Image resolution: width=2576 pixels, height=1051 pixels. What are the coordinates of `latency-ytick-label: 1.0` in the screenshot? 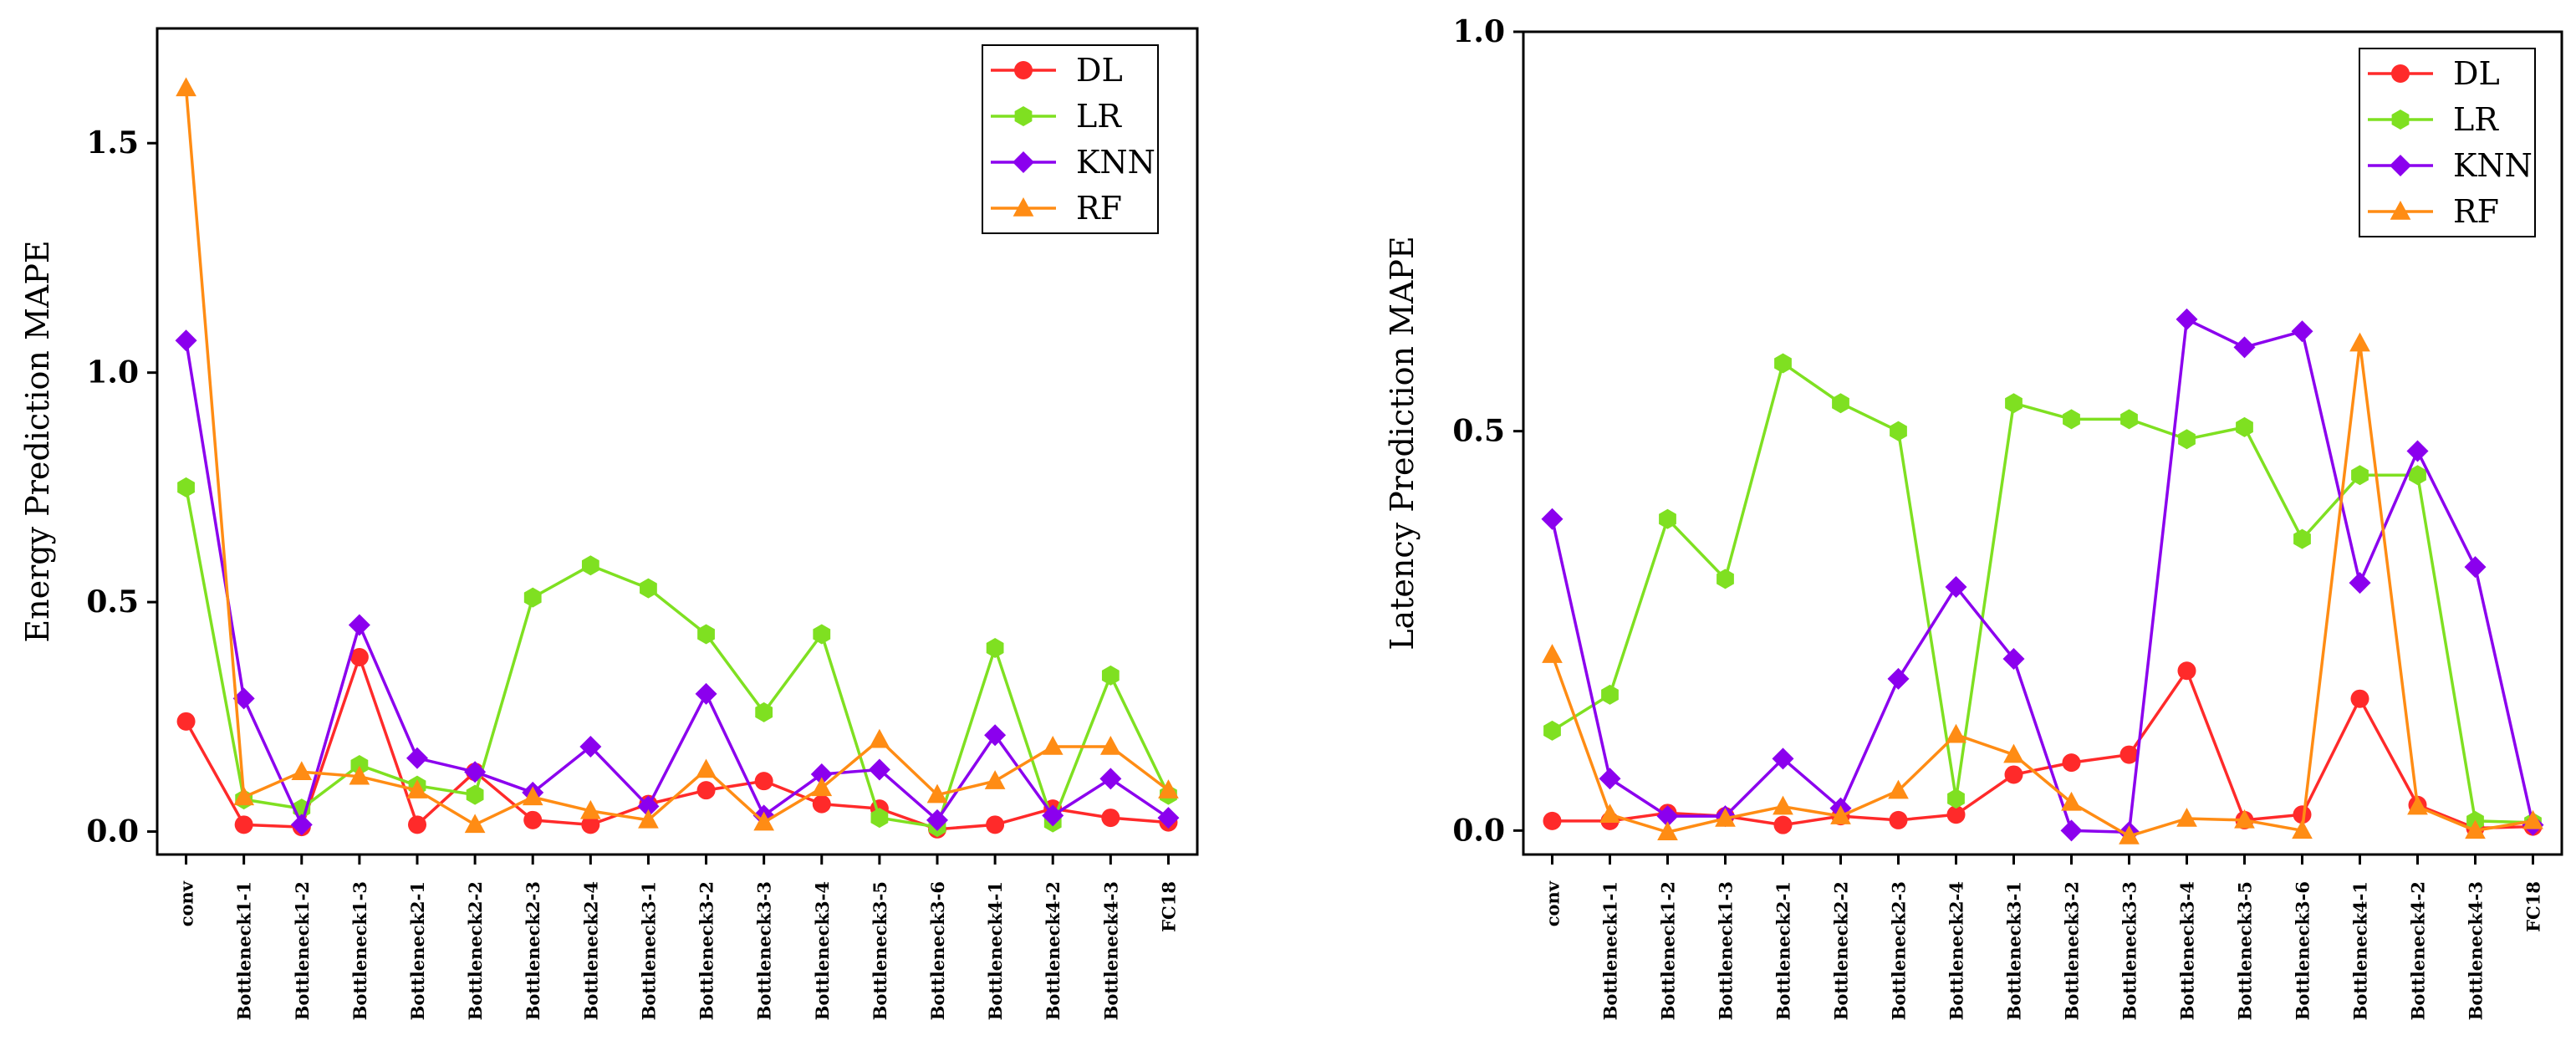 It's located at (1479, 31).